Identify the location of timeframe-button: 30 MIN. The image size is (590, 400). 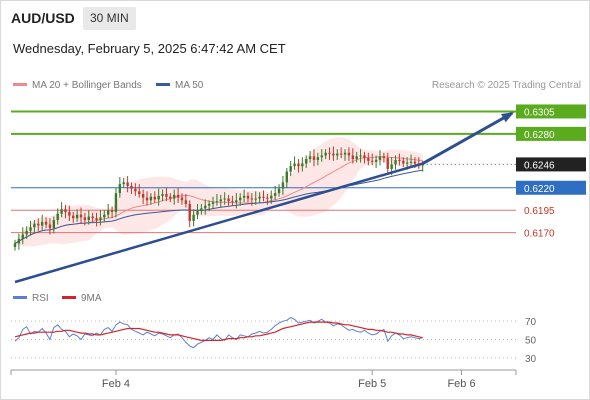
(109, 18).